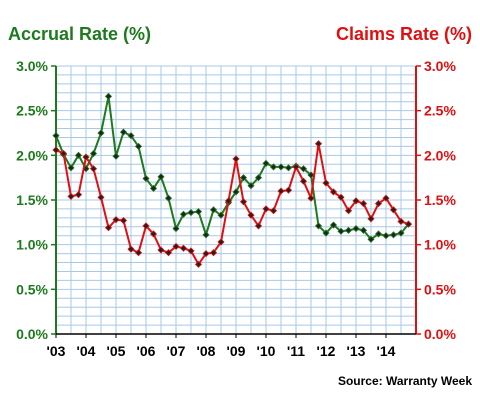 This screenshot has width=480, height=400. I want to click on right-axis-title: Claims Rate (%), so click(404, 34).